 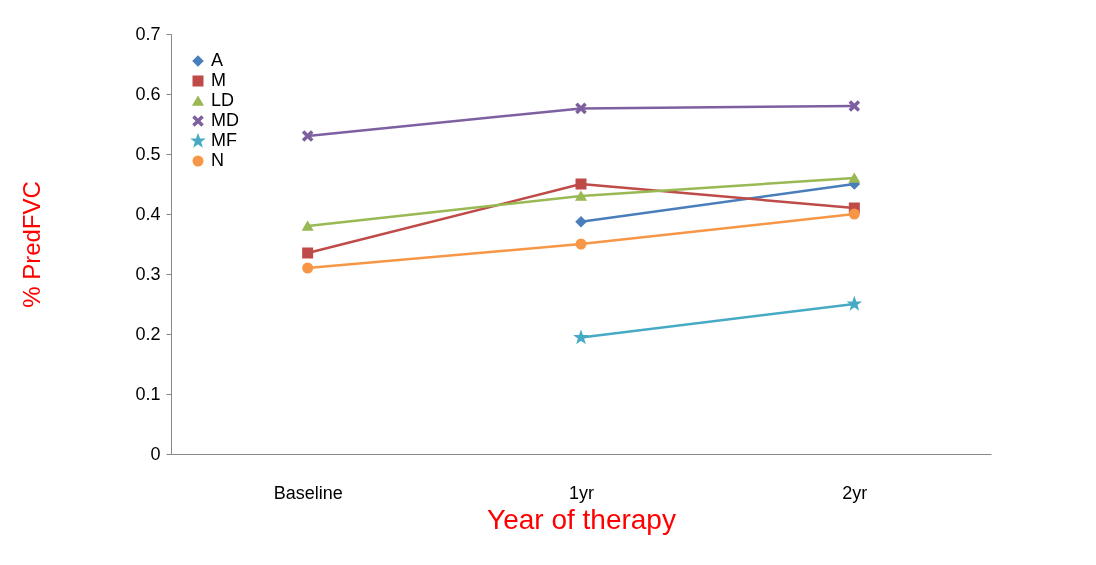 What do you see at coordinates (308, 492) in the screenshot?
I see `x-tick-label: Baseline` at bounding box center [308, 492].